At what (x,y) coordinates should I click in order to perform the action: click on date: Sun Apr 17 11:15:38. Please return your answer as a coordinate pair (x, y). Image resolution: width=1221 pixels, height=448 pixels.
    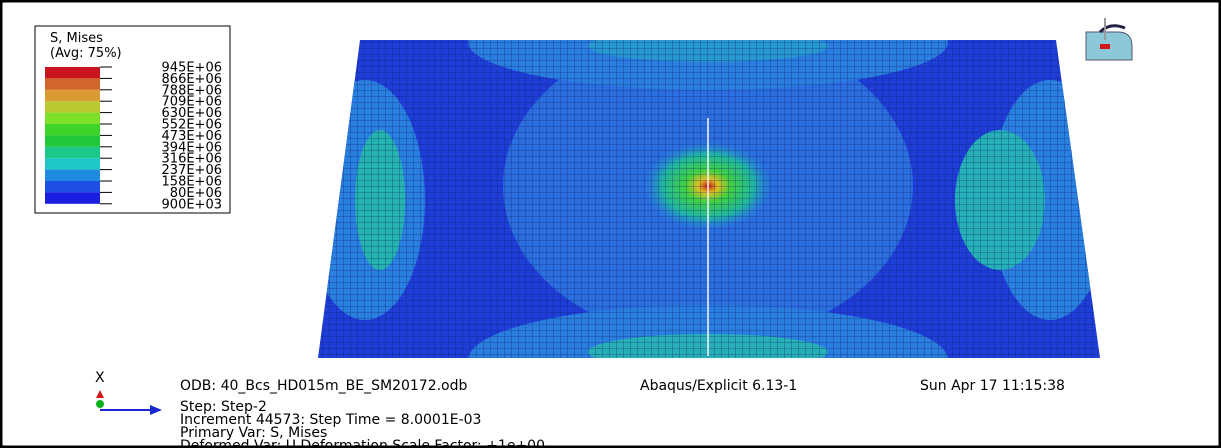
    Looking at the image, I should click on (992, 386).